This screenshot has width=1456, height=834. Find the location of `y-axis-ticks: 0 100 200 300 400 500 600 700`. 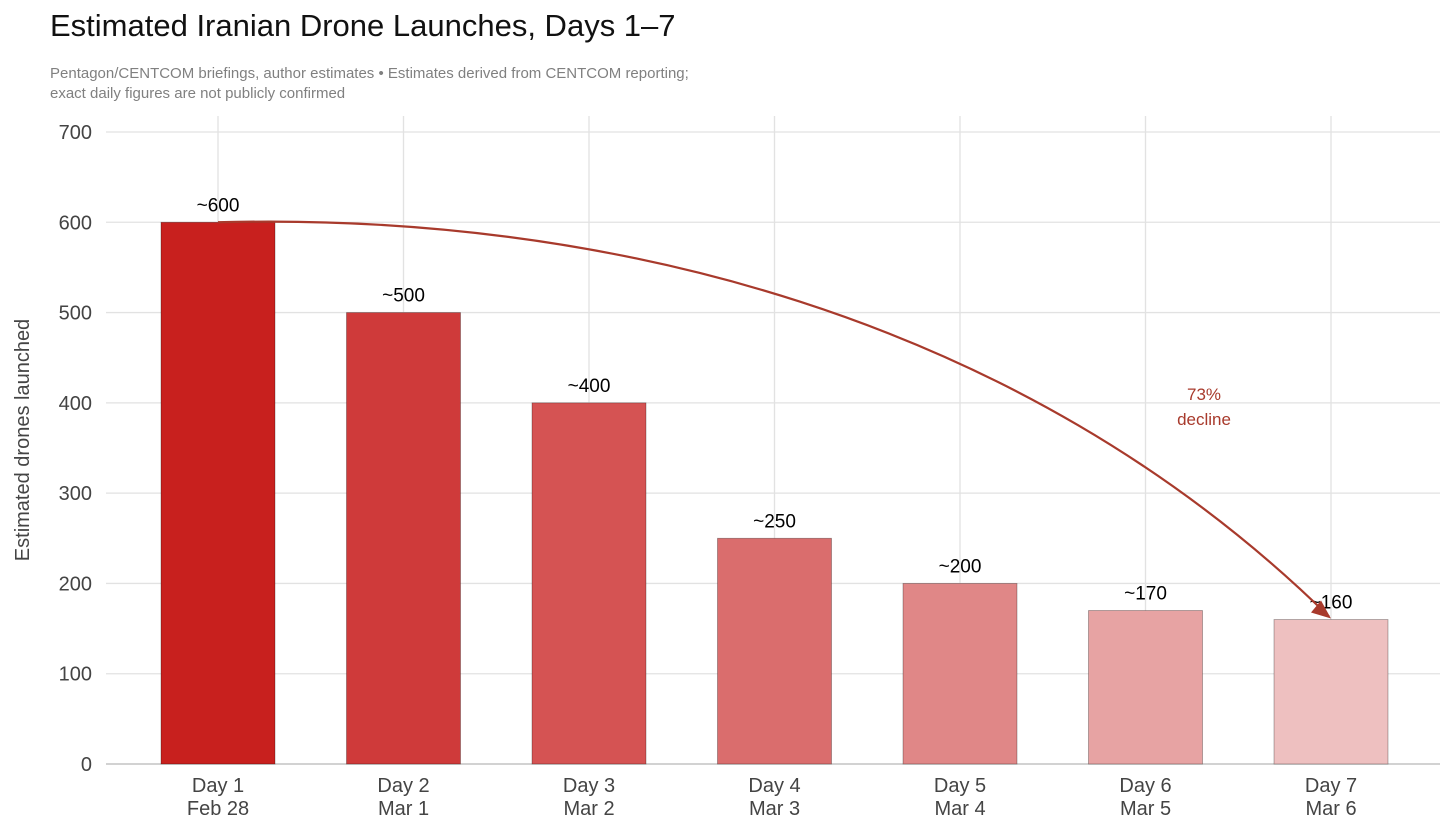

y-axis-ticks: 0 100 200 300 400 500 600 700 is located at coordinates (75, 449).